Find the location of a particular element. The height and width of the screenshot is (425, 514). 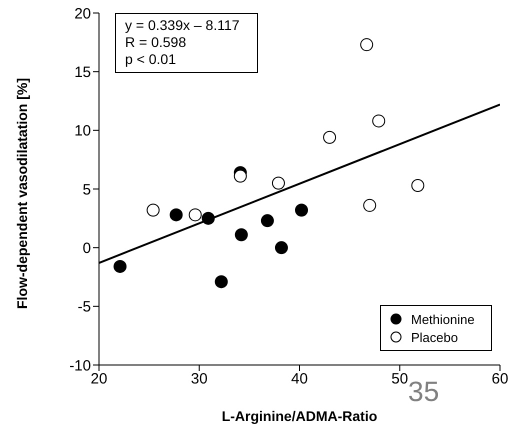

y-tick-label: 0 is located at coordinates (86, 248).